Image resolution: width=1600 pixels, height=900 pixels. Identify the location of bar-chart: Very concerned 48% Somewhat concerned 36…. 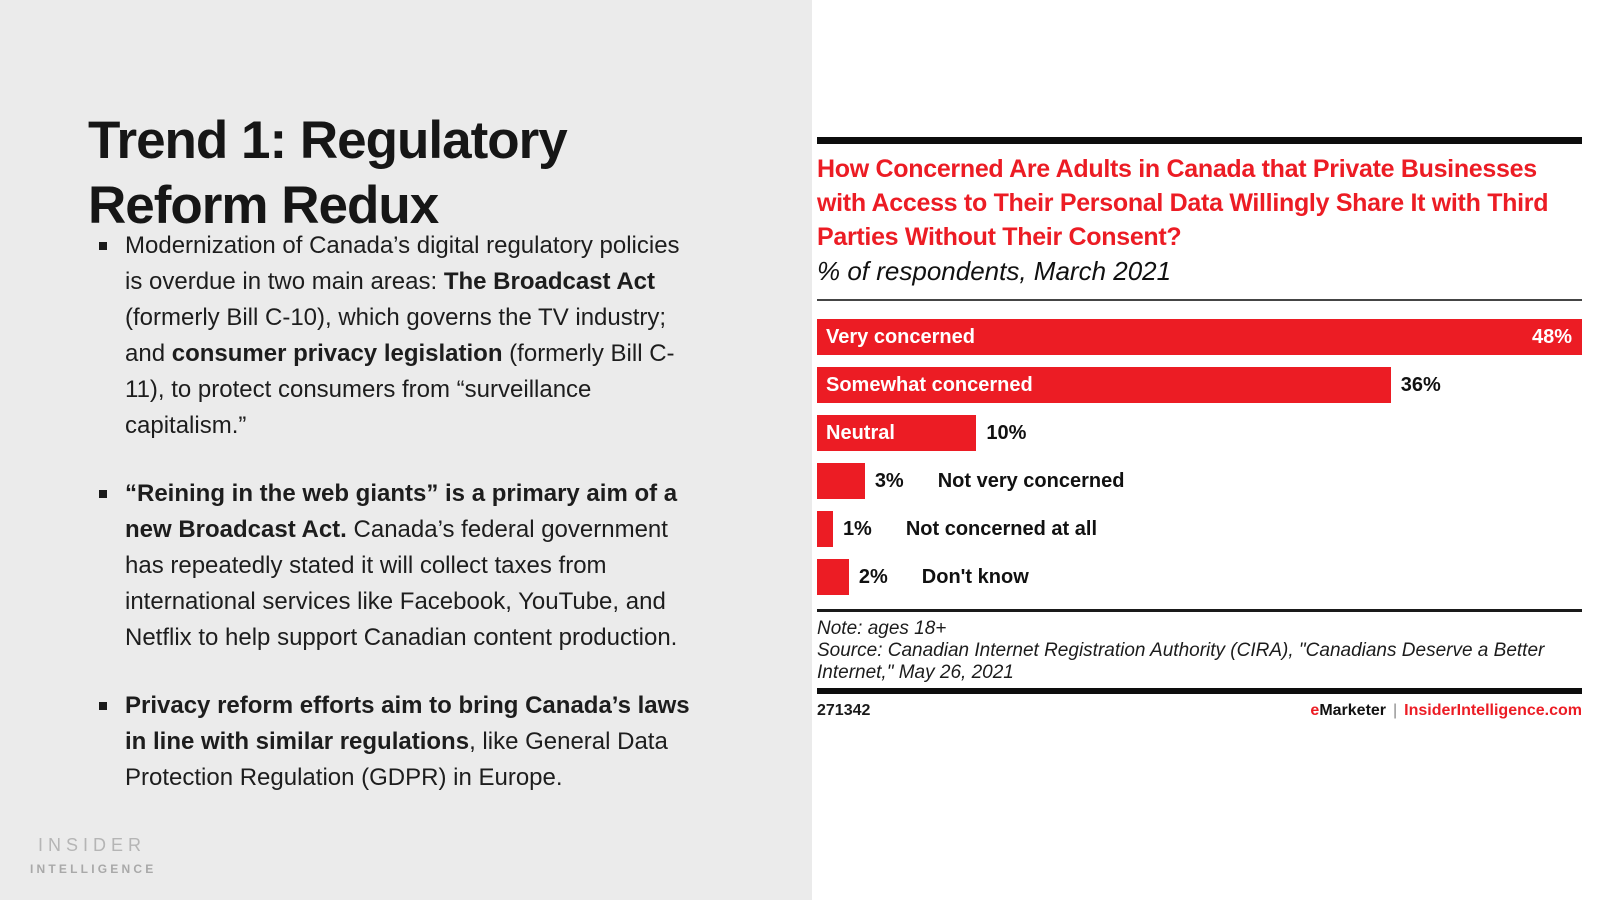
(1199, 457).